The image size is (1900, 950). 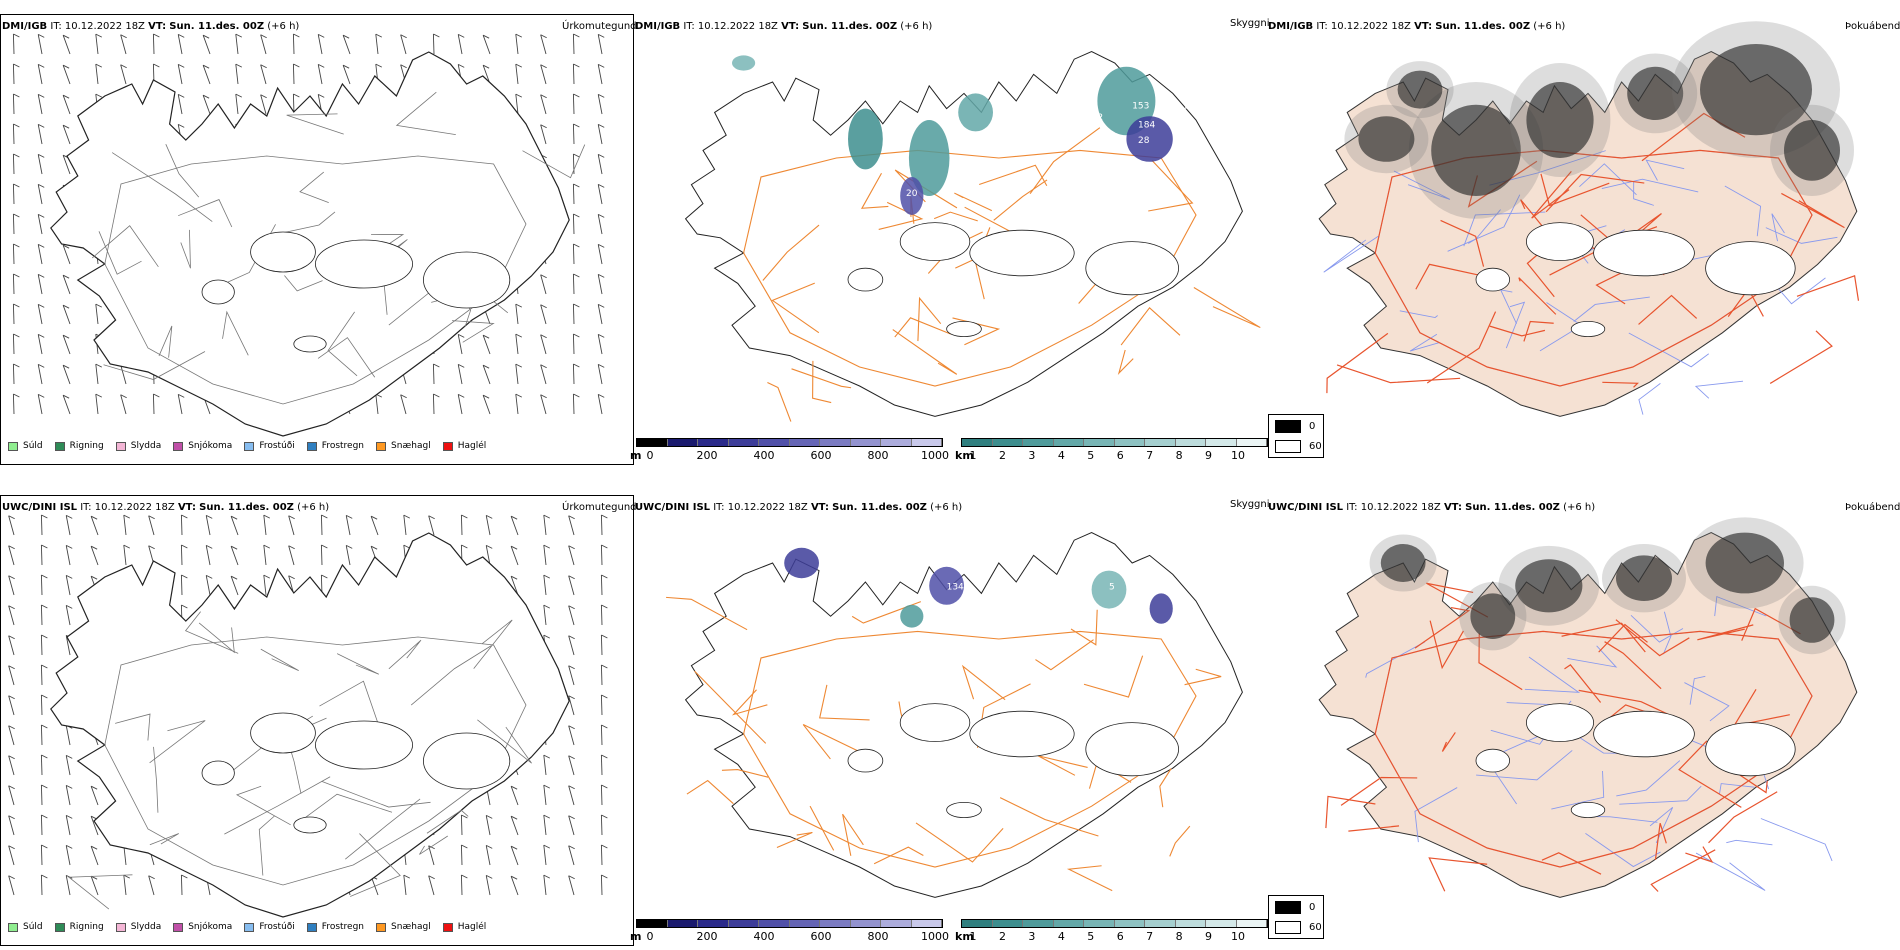 What do you see at coordinates (1872, 26) in the screenshot?
I see `fog-title-1: Þokuábendi` at bounding box center [1872, 26].